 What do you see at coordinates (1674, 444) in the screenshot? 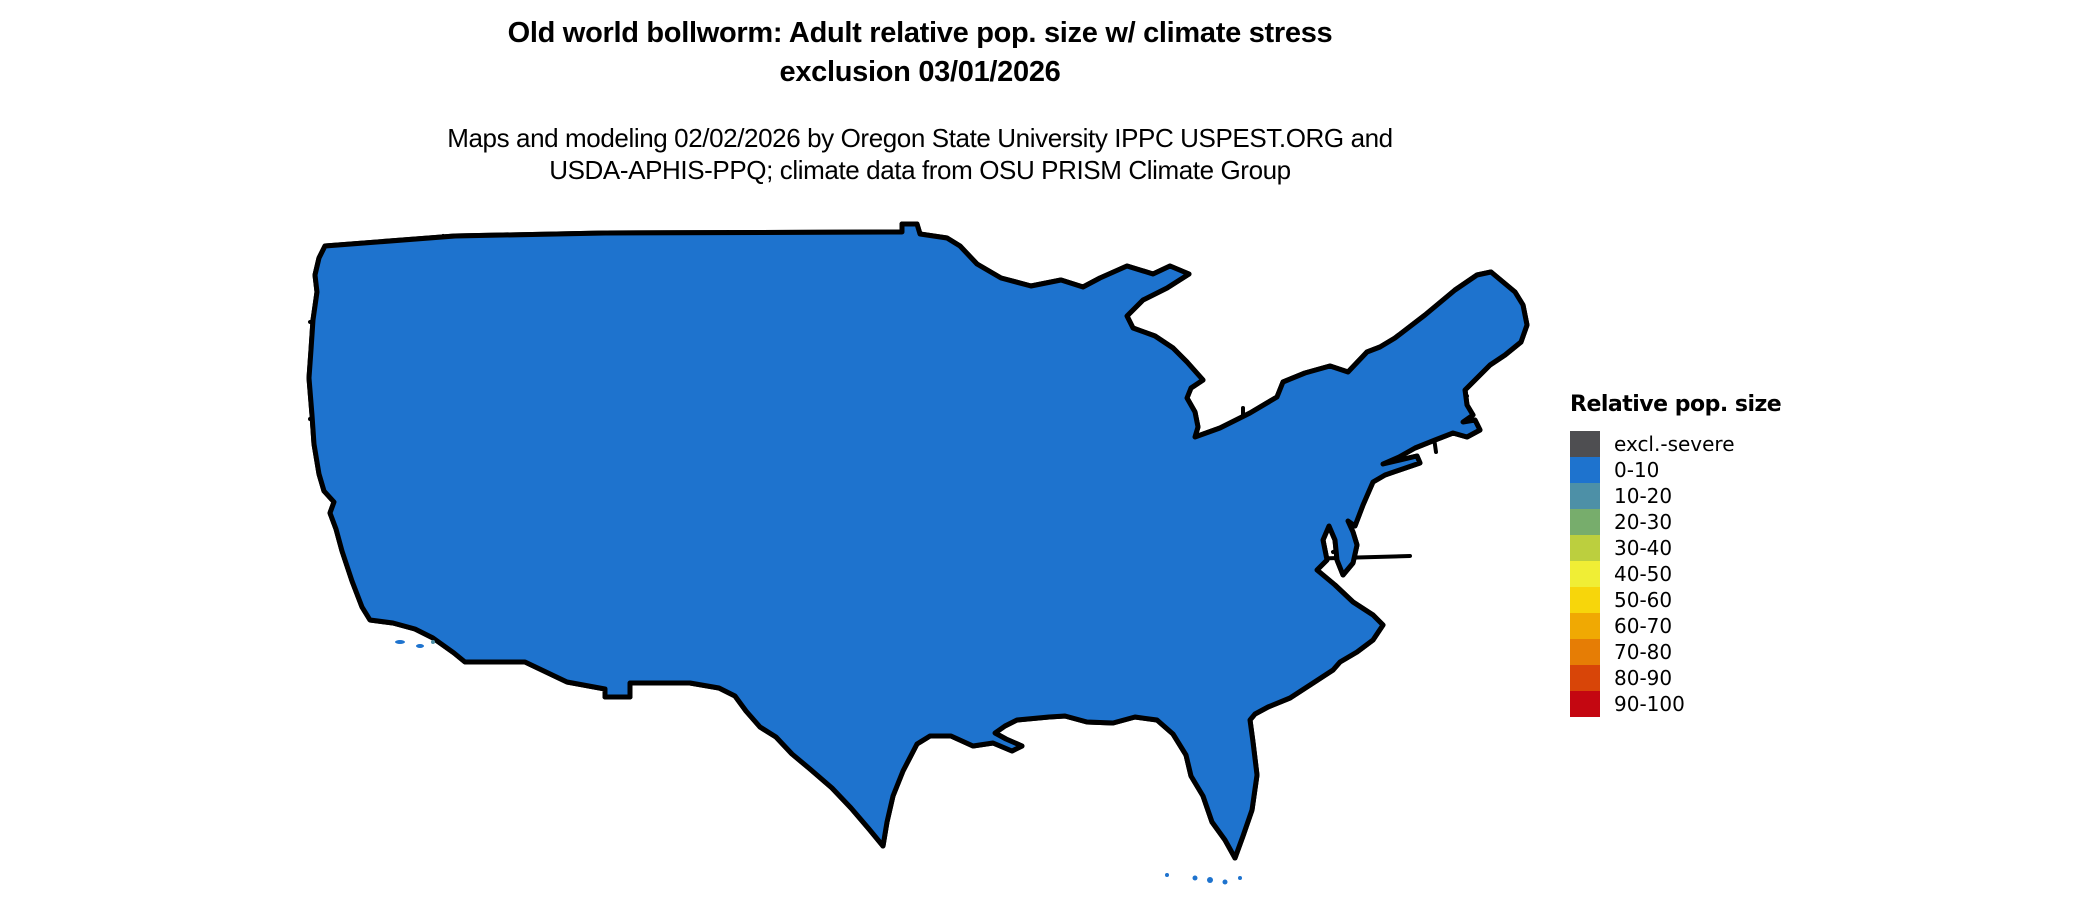
I see `legend-label: excl.-severe` at bounding box center [1674, 444].